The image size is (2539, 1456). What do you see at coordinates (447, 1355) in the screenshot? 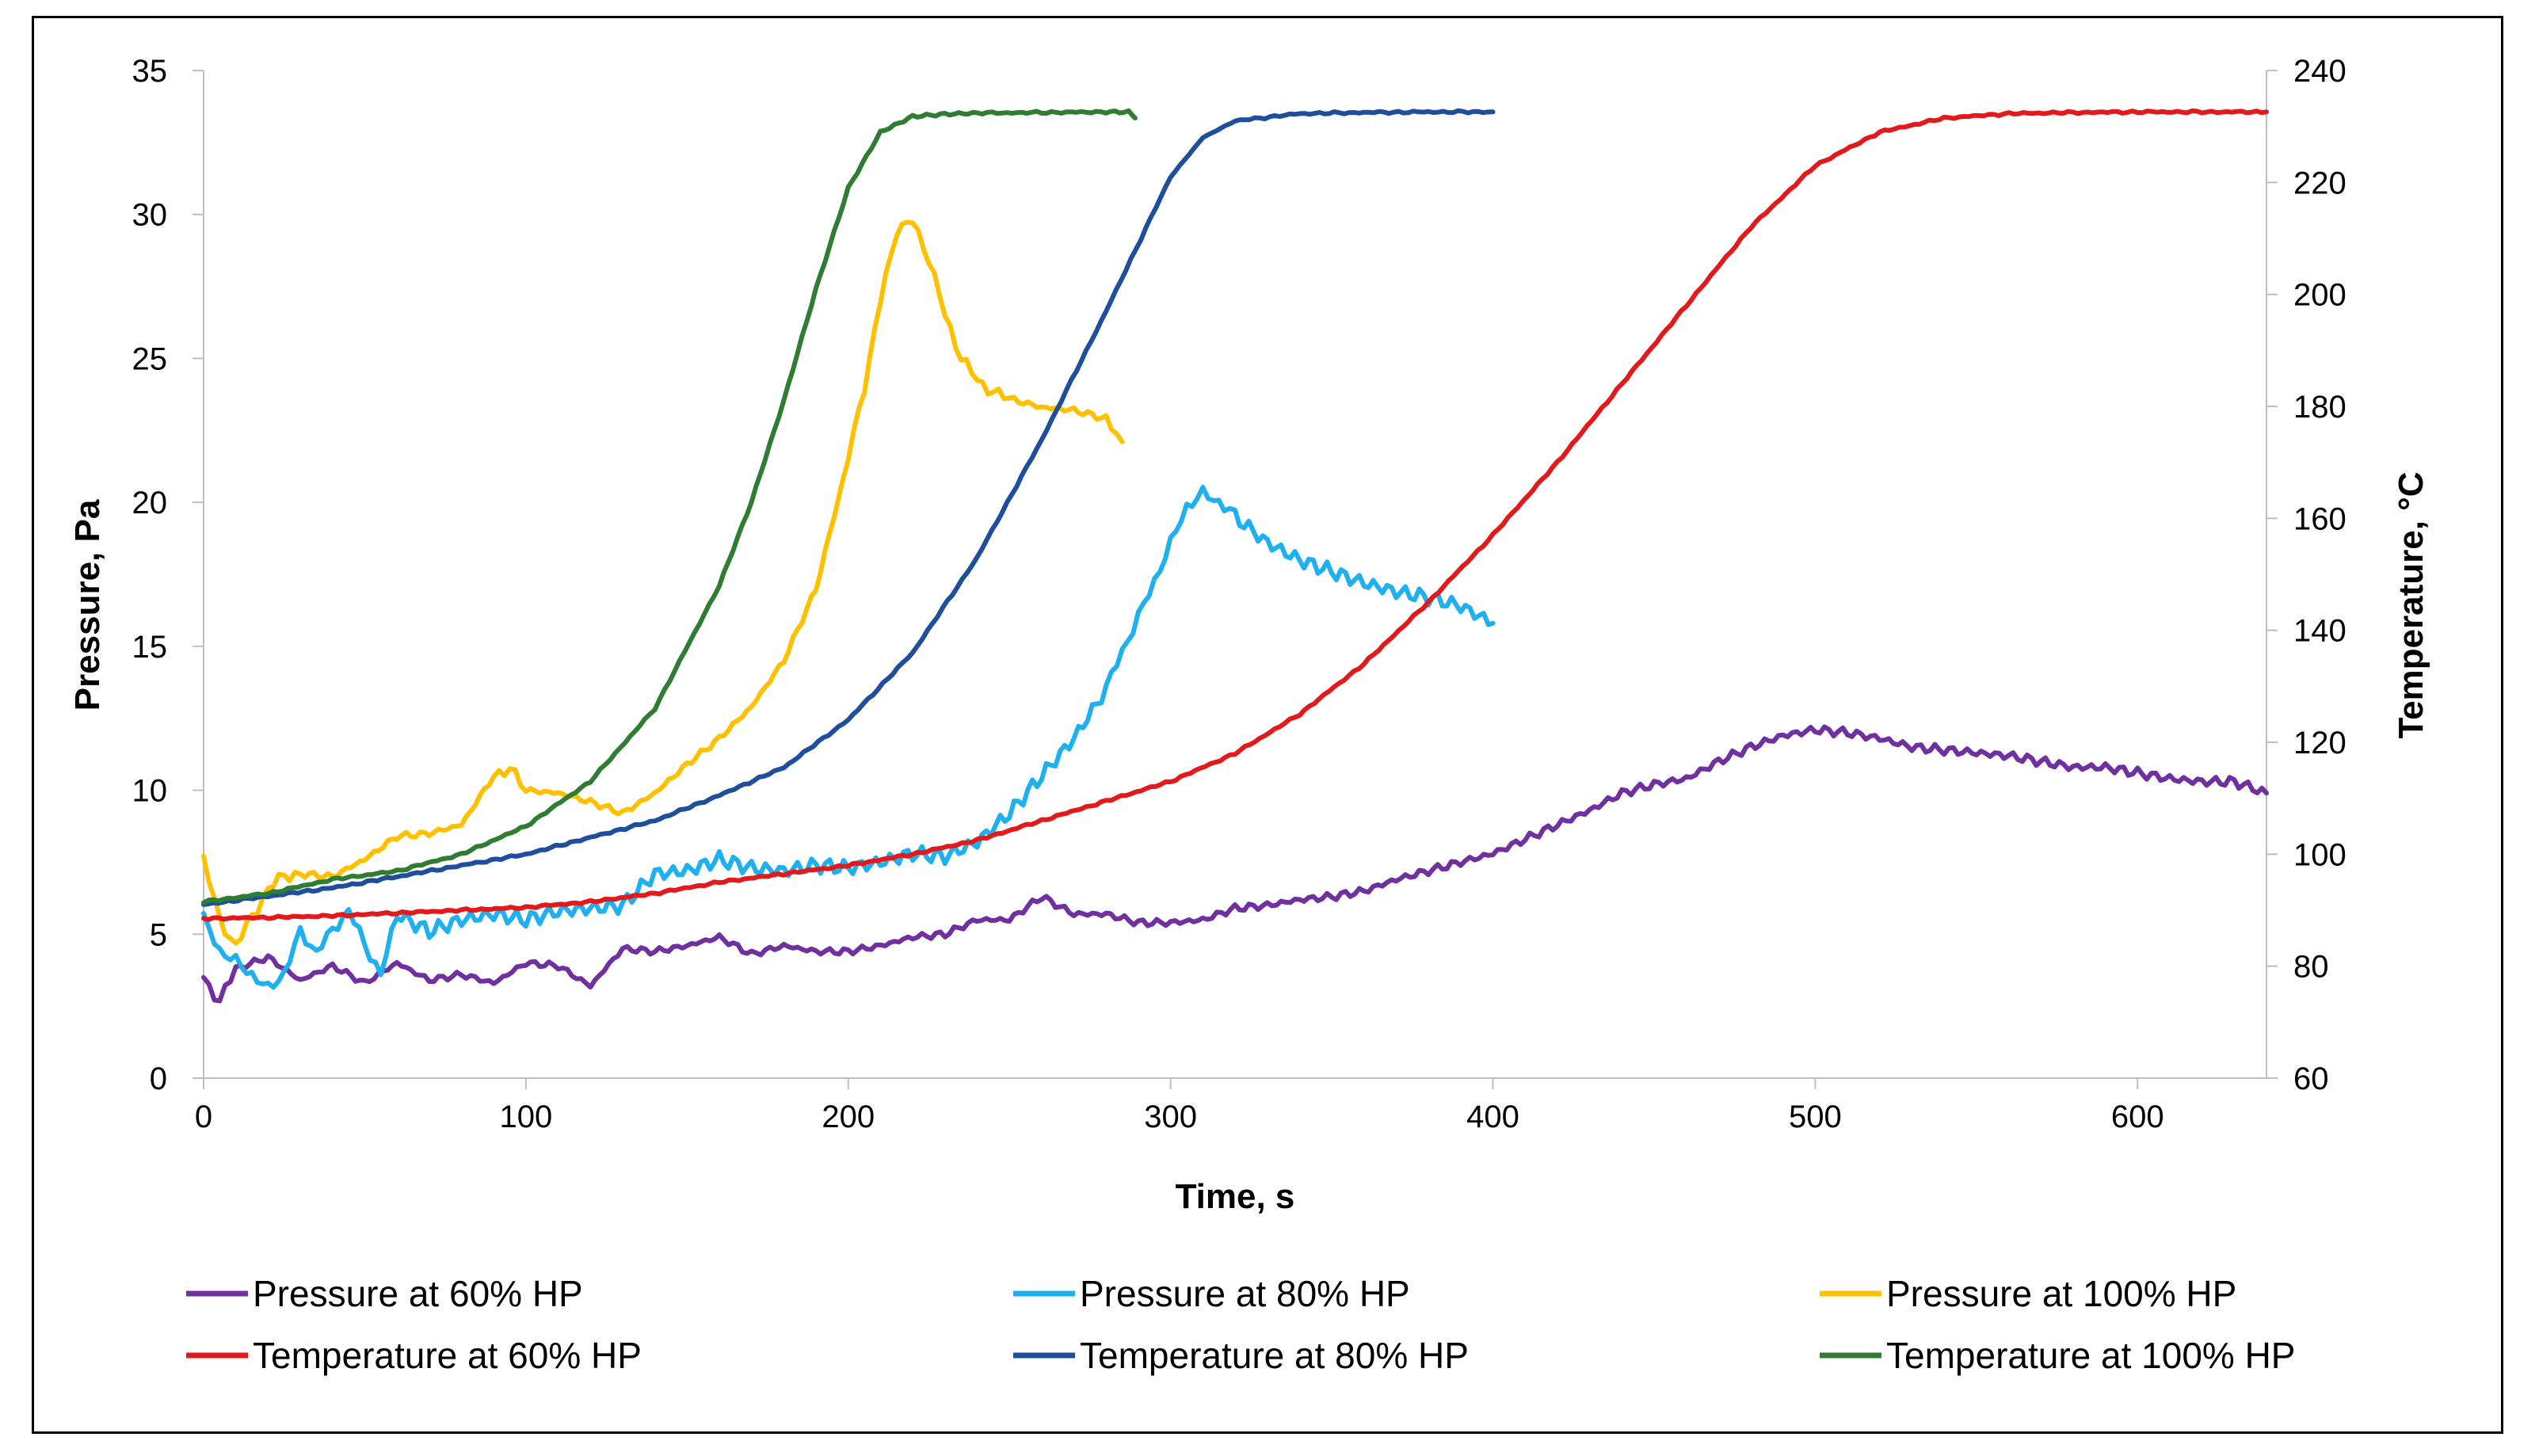
I see `legend-label-temperature-at-60pct-hp: Temperature at 60% HP` at bounding box center [447, 1355].